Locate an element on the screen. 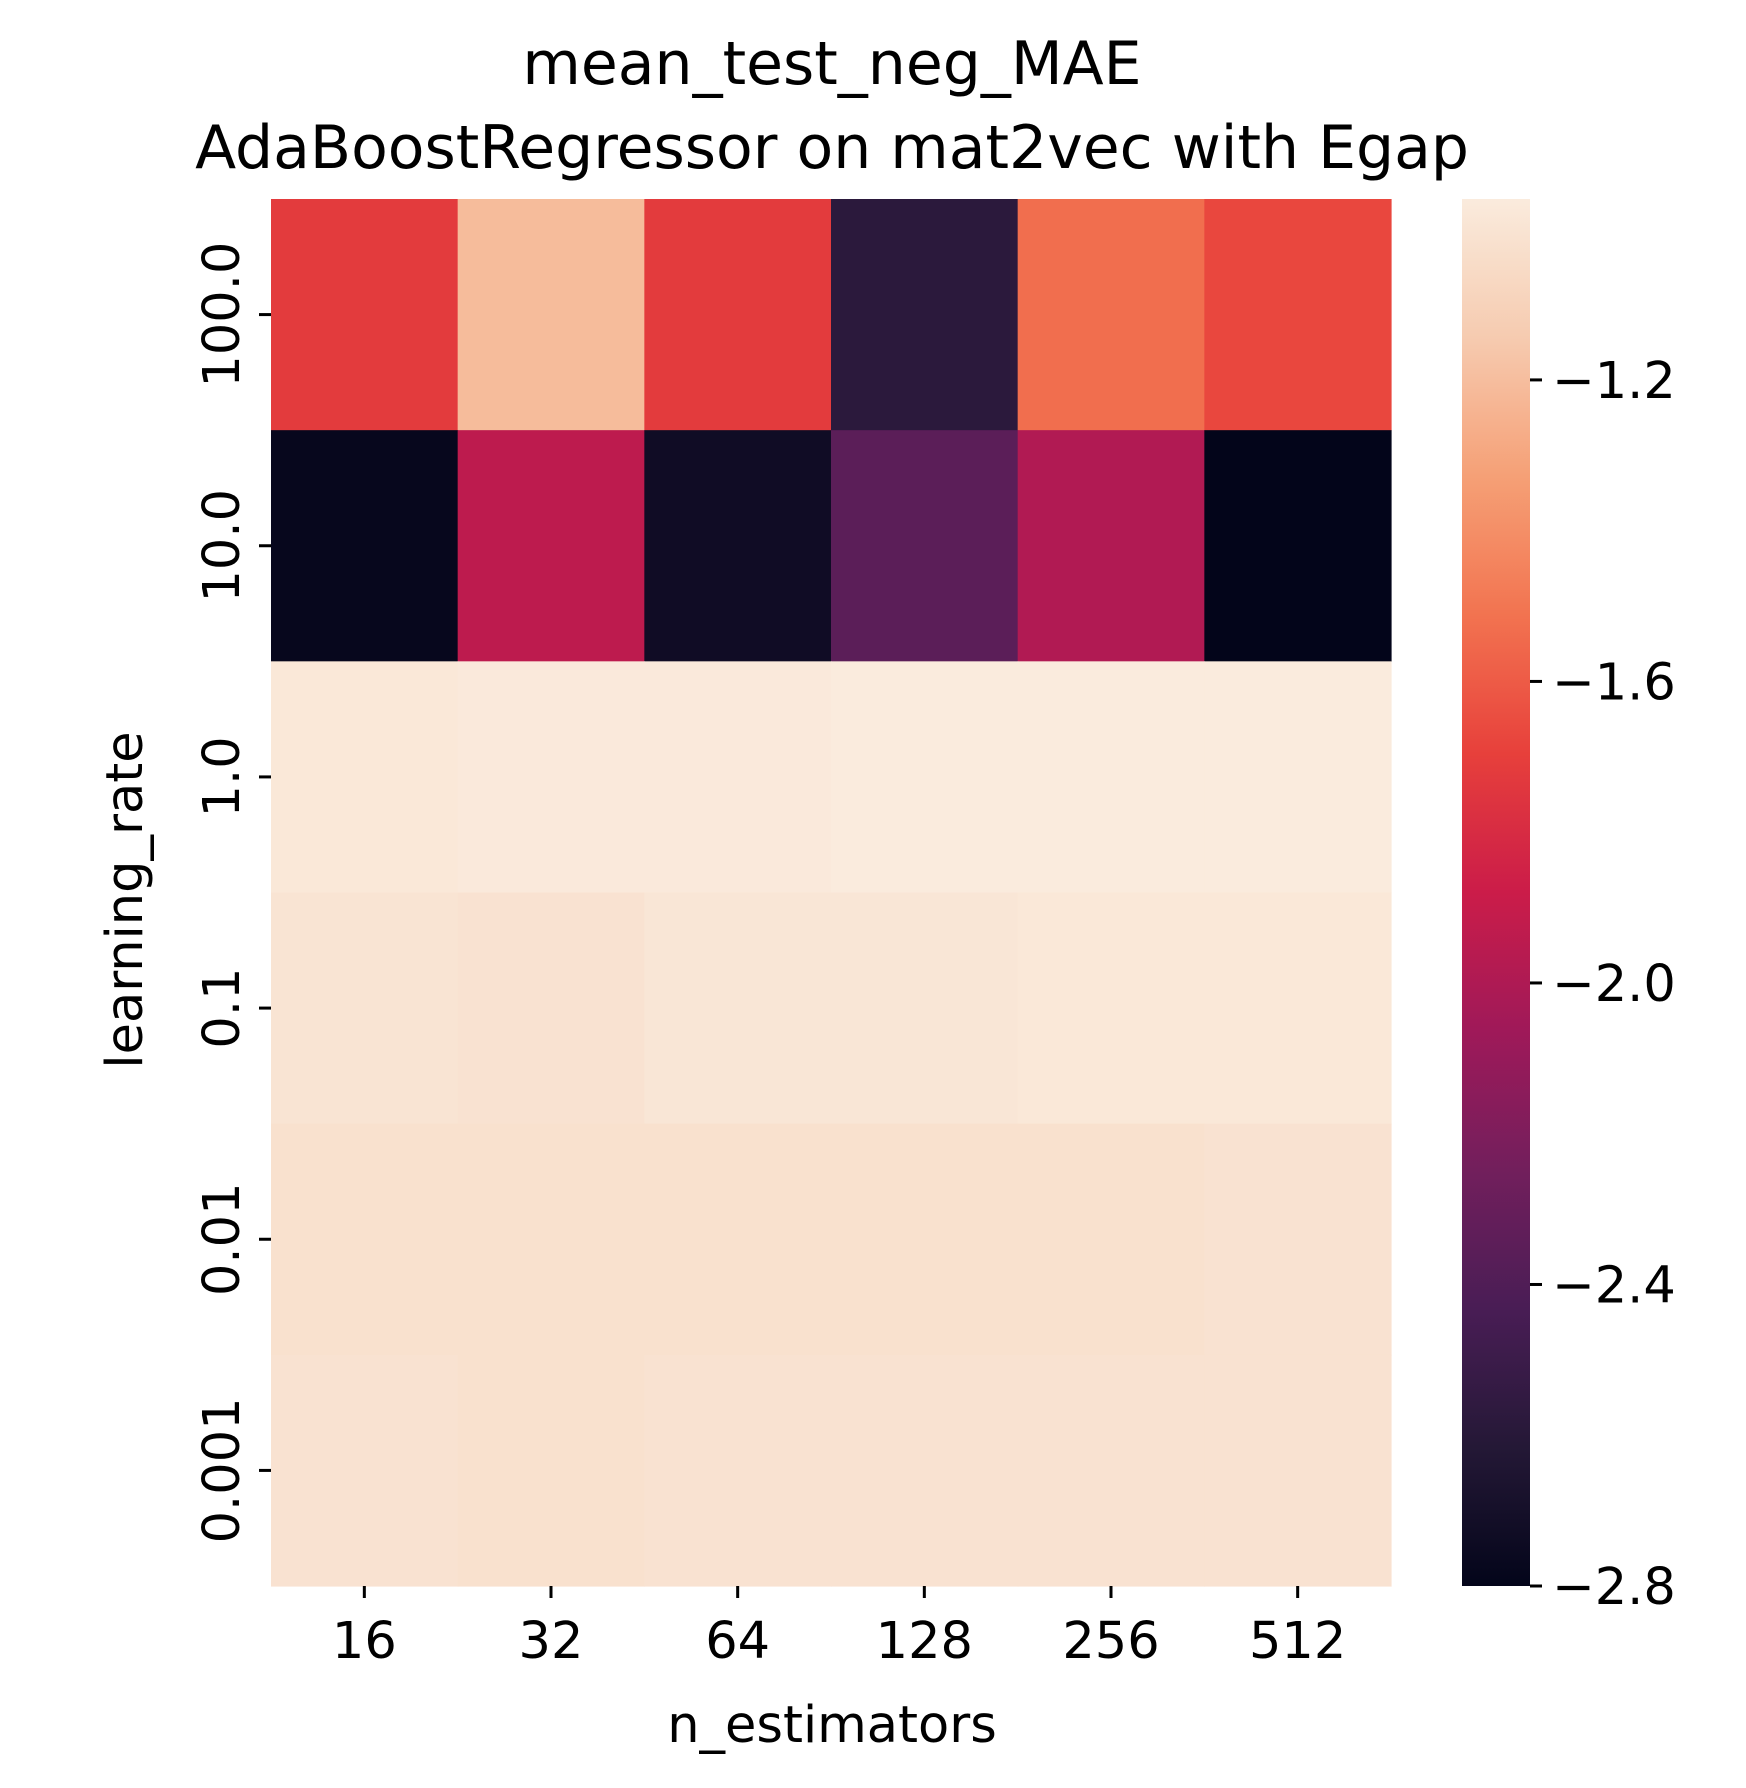 This screenshot has width=1746, height=1788. colorbar-tick-label: −2.8 is located at coordinates (1614, 1587).